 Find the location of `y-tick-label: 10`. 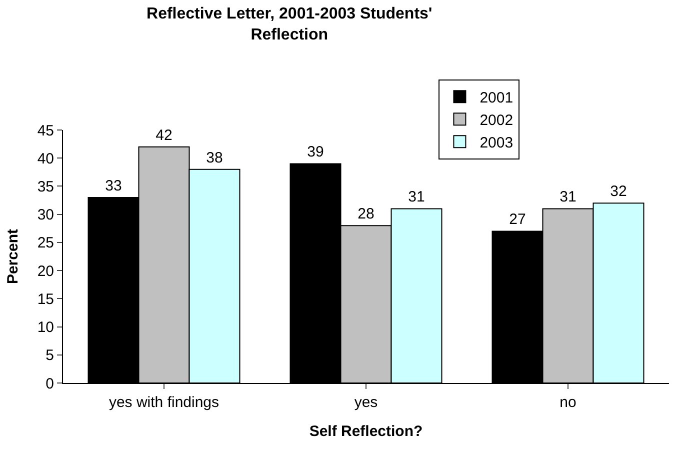

y-tick-label: 10 is located at coordinates (45, 327).